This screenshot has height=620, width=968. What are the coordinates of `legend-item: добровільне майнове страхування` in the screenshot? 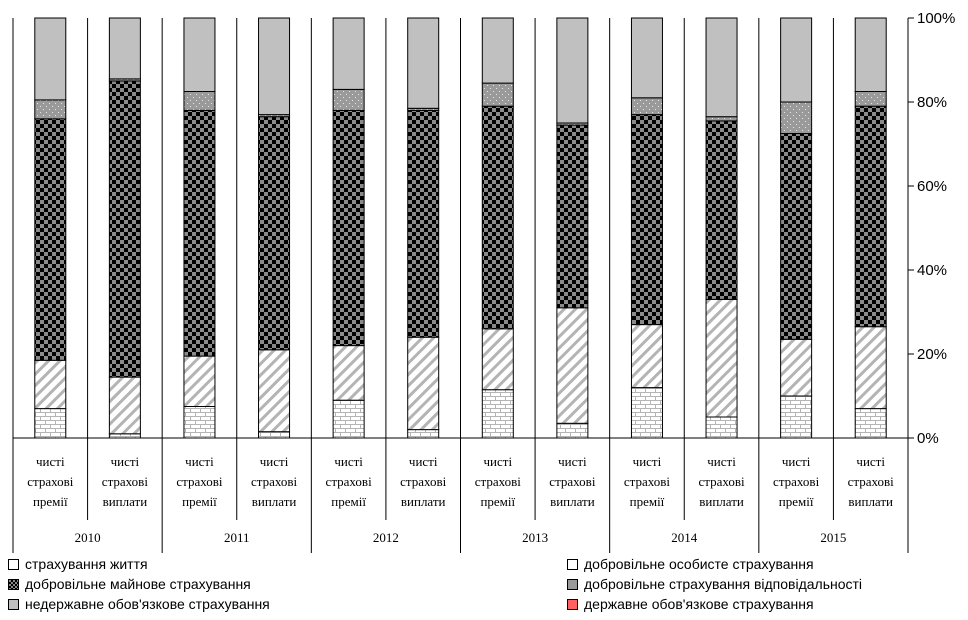 It's located at (129, 584).